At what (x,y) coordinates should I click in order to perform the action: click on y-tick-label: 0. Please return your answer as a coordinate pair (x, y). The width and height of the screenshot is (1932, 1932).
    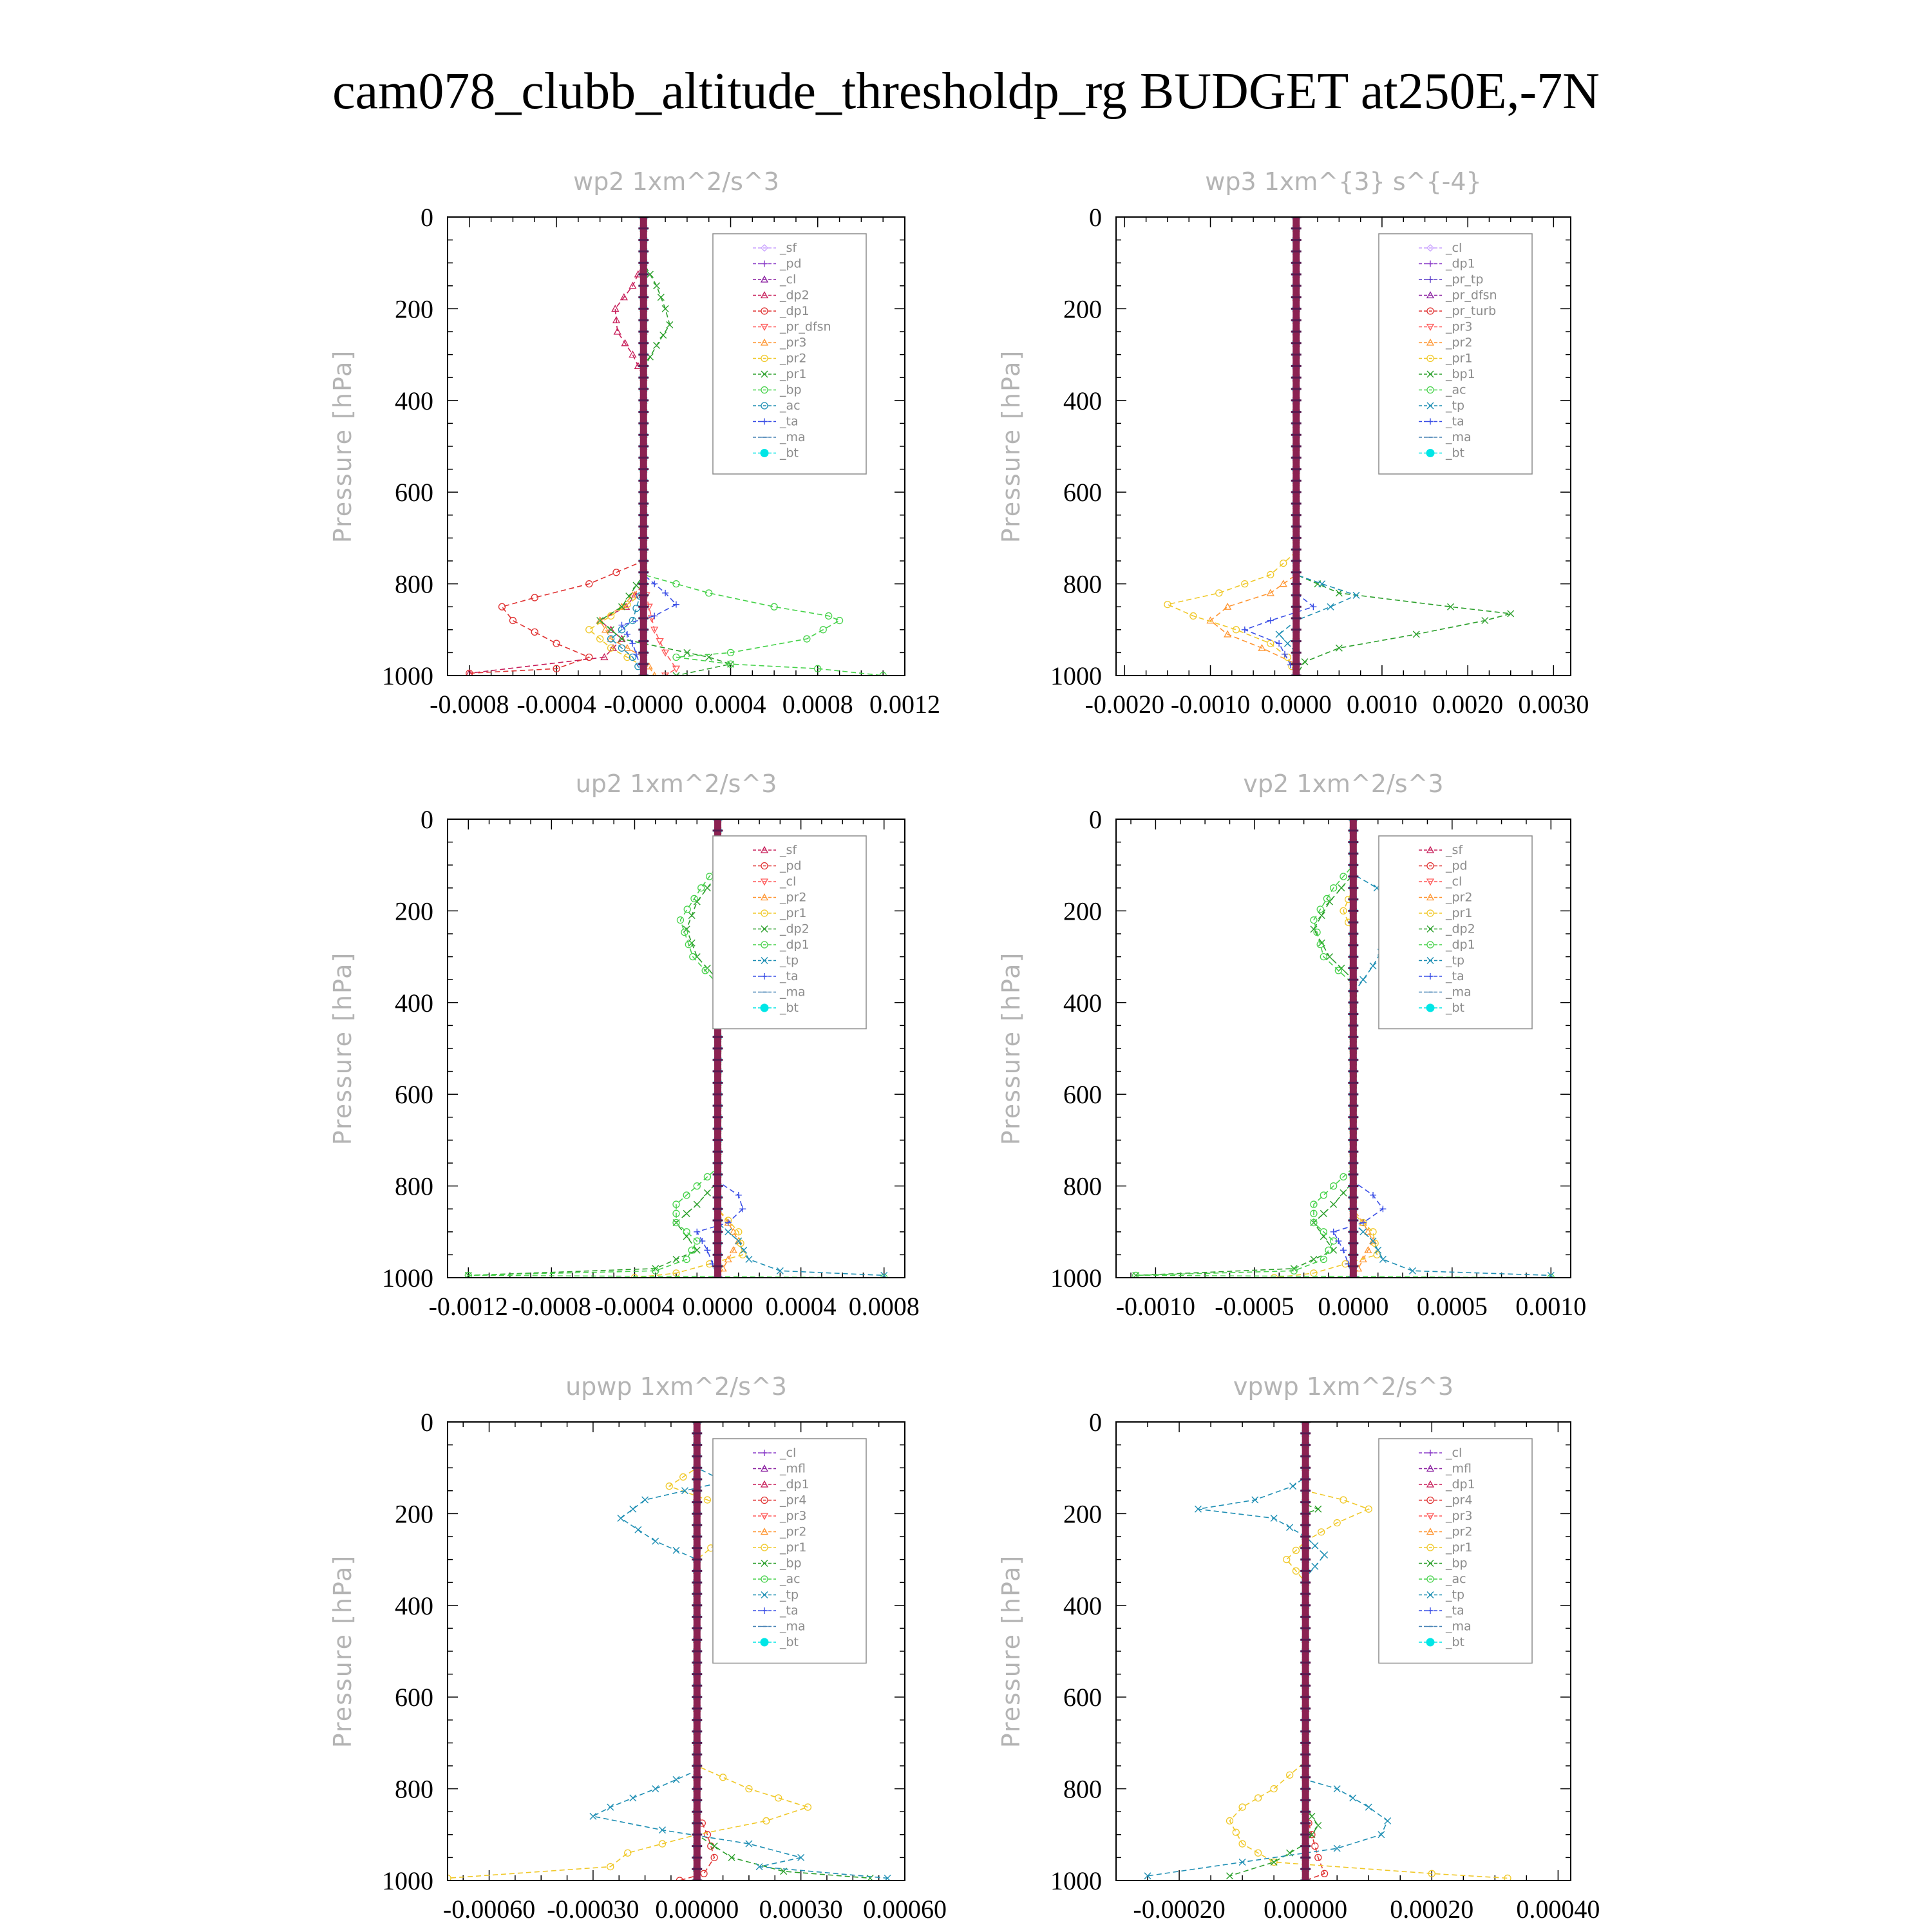
    Looking at the image, I should click on (1095, 819).